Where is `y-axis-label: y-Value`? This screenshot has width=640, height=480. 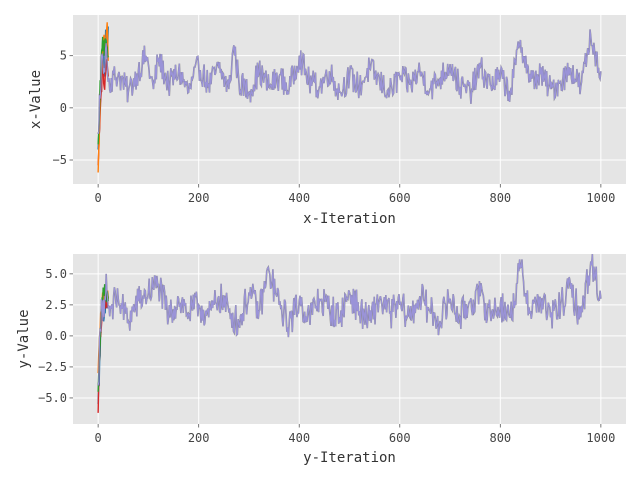 y-axis-label: y-Value is located at coordinates (24, 338).